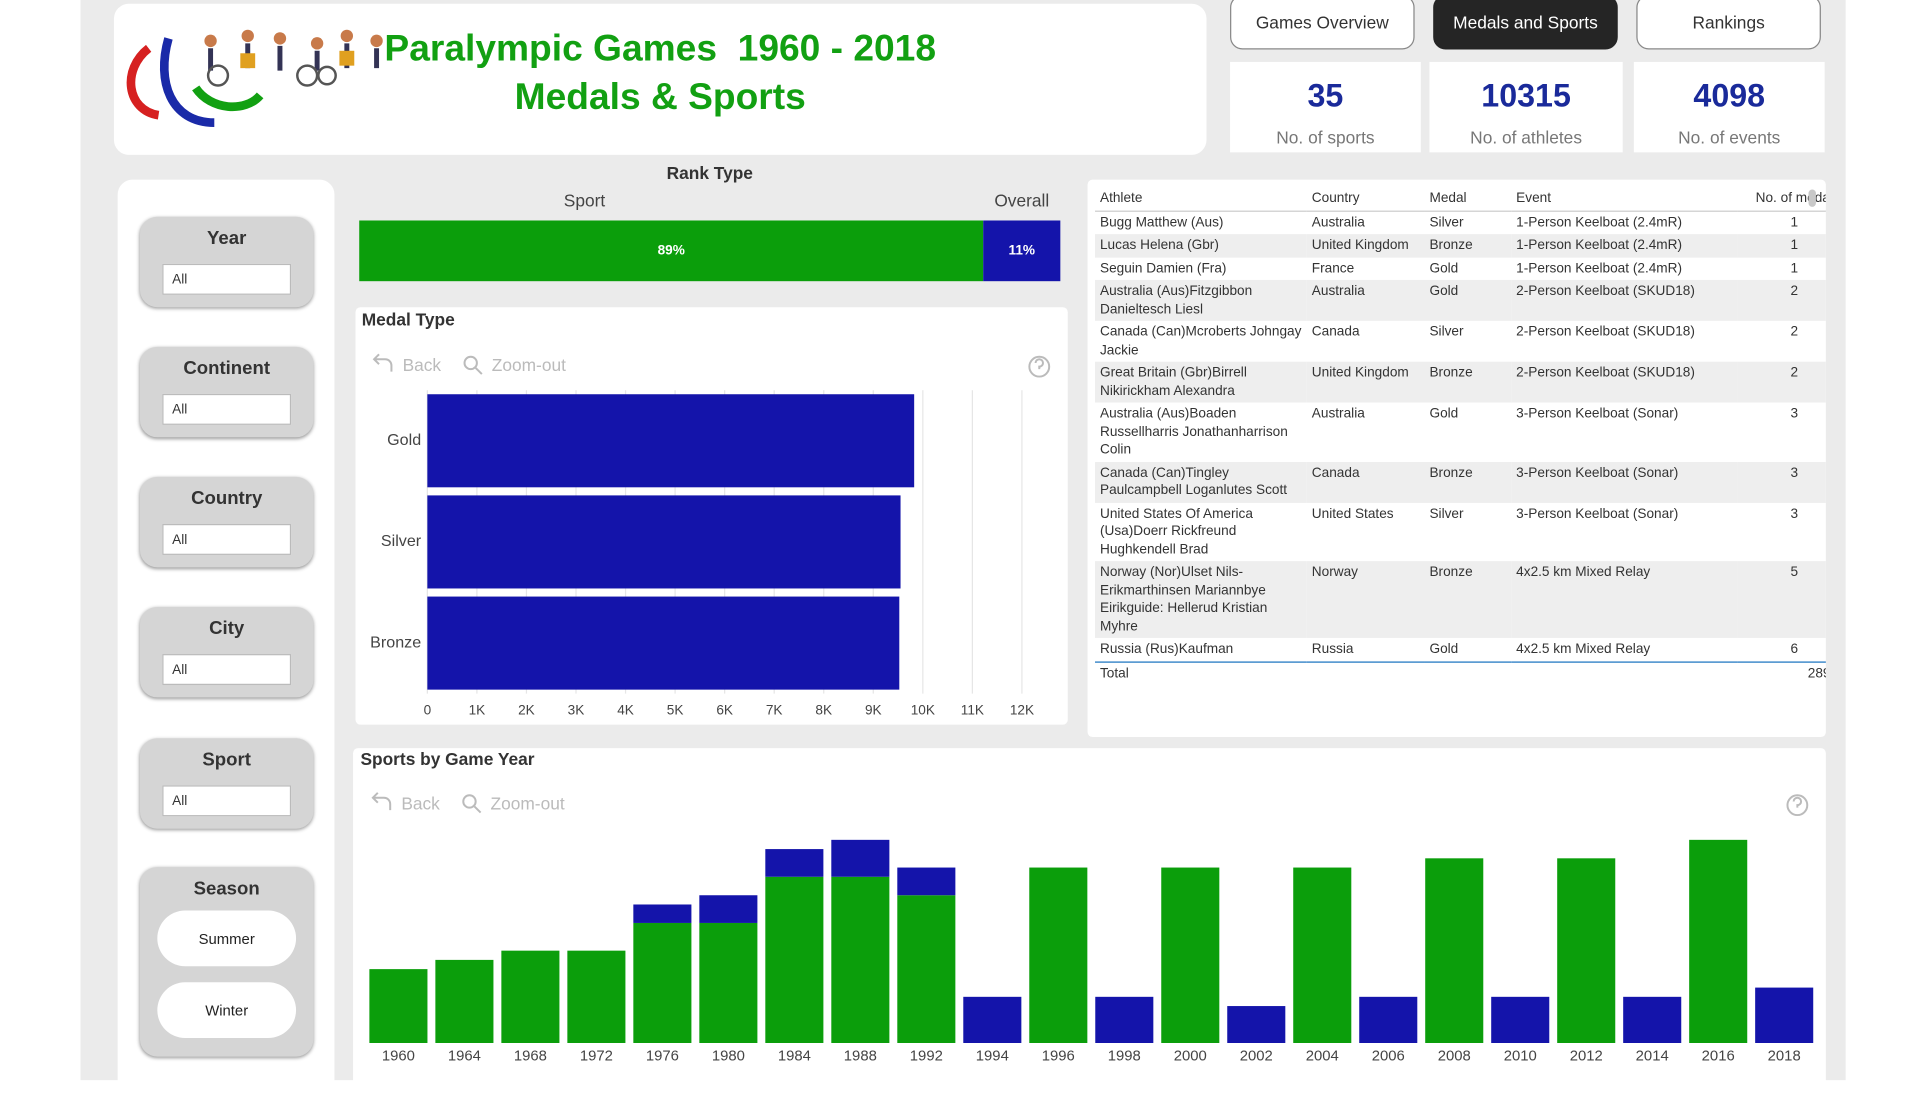 The image size is (1920, 1096). I want to click on kpi-label: No. of athletes, so click(1526, 137).